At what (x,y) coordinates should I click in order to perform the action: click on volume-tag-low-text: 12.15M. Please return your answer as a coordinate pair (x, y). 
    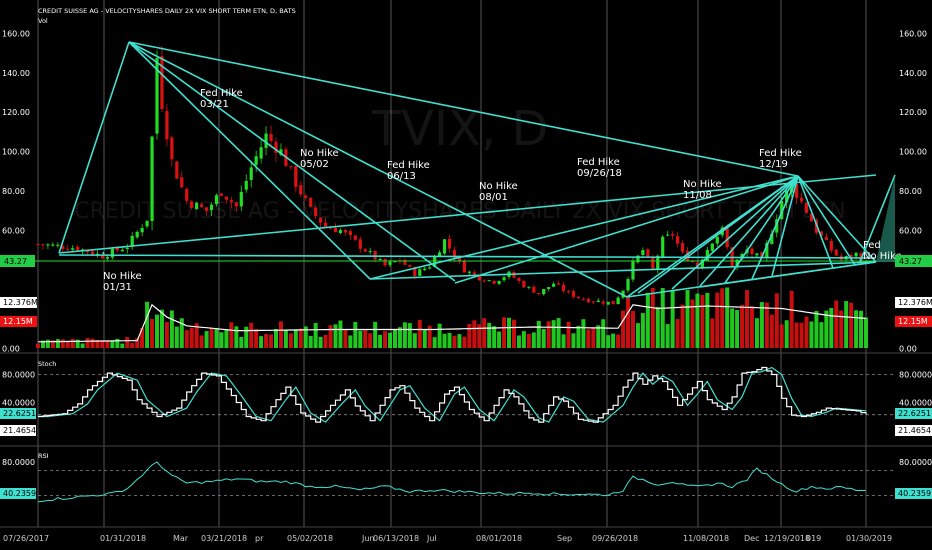
    Looking at the image, I should click on (18, 321).